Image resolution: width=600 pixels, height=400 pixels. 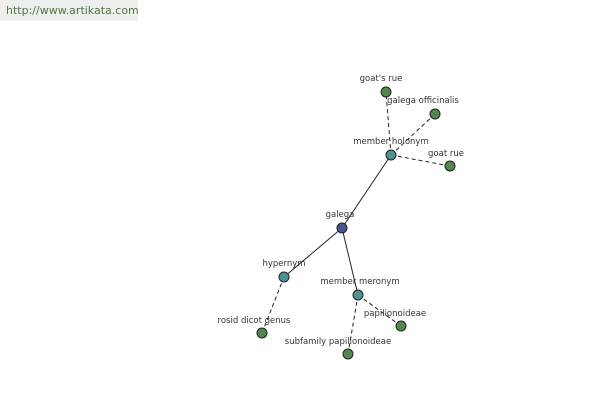 What do you see at coordinates (381, 79) in the screenshot?
I see `node-label: goat's rue` at bounding box center [381, 79].